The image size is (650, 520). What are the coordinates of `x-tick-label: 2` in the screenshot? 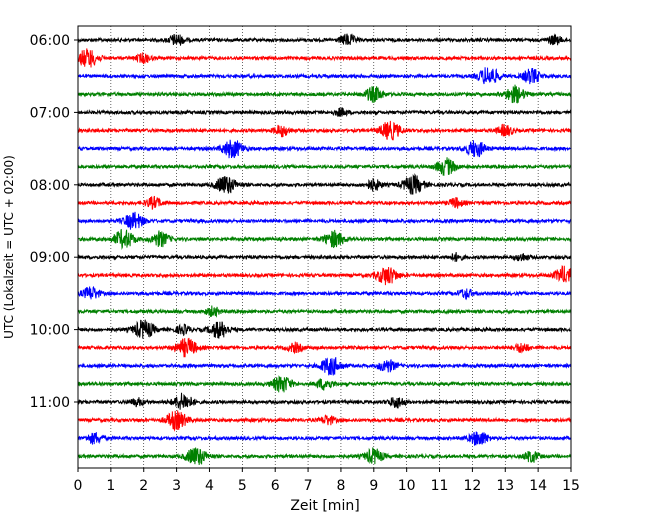 It's located at (143, 486).